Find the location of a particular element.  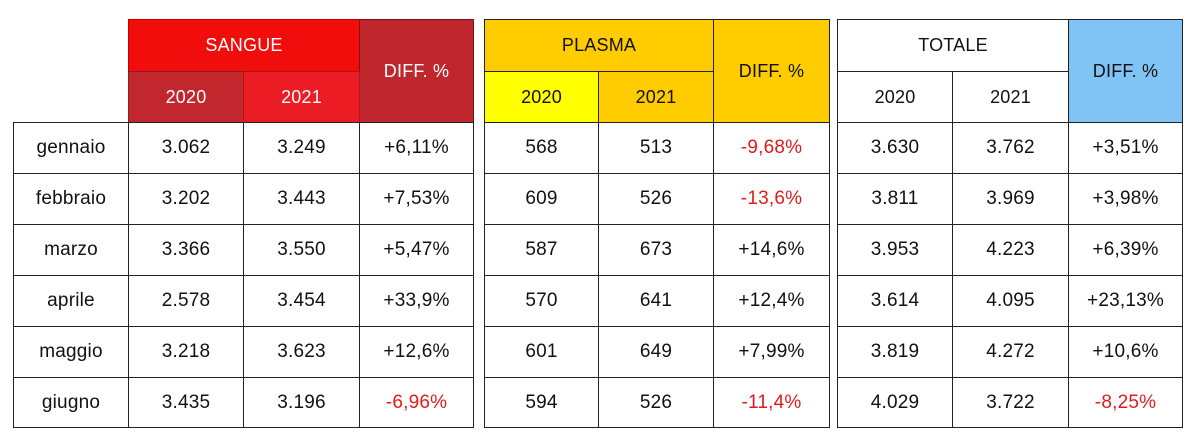

totale-2020-cell: 3.630 is located at coordinates (895, 148).